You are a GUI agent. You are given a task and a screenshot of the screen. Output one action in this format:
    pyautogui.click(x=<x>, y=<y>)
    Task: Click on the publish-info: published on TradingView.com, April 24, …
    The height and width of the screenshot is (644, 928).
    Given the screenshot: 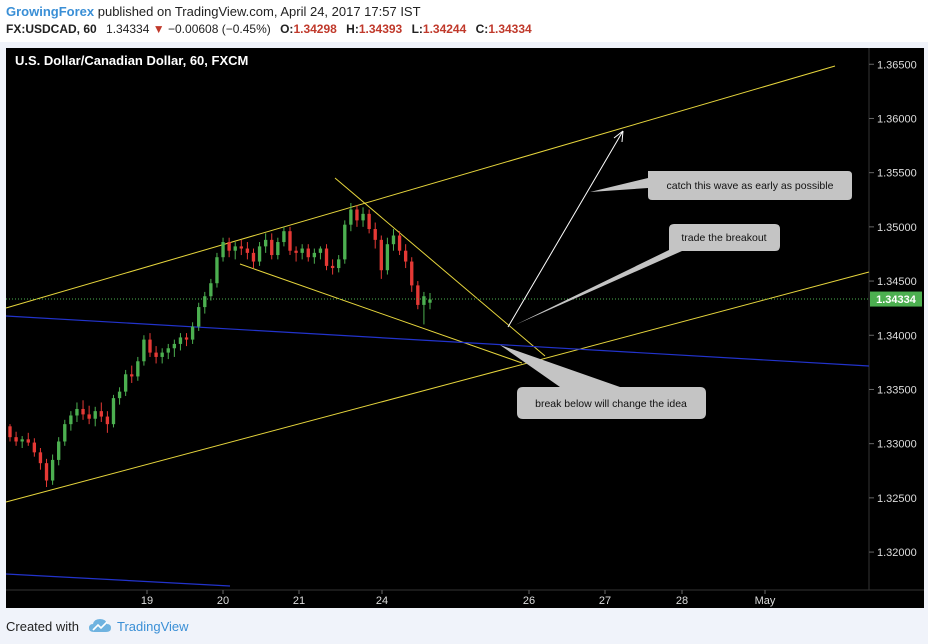 What is the action you would take?
    pyautogui.click(x=257, y=11)
    